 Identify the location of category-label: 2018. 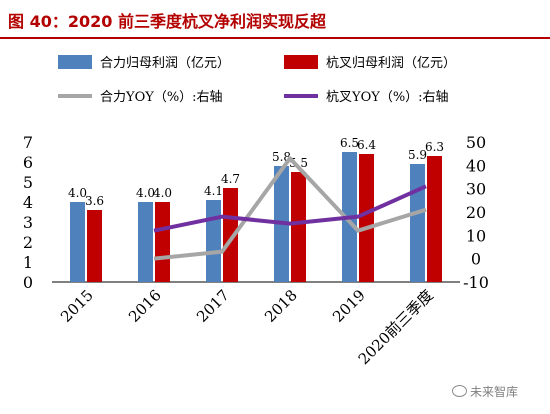
(281, 306).